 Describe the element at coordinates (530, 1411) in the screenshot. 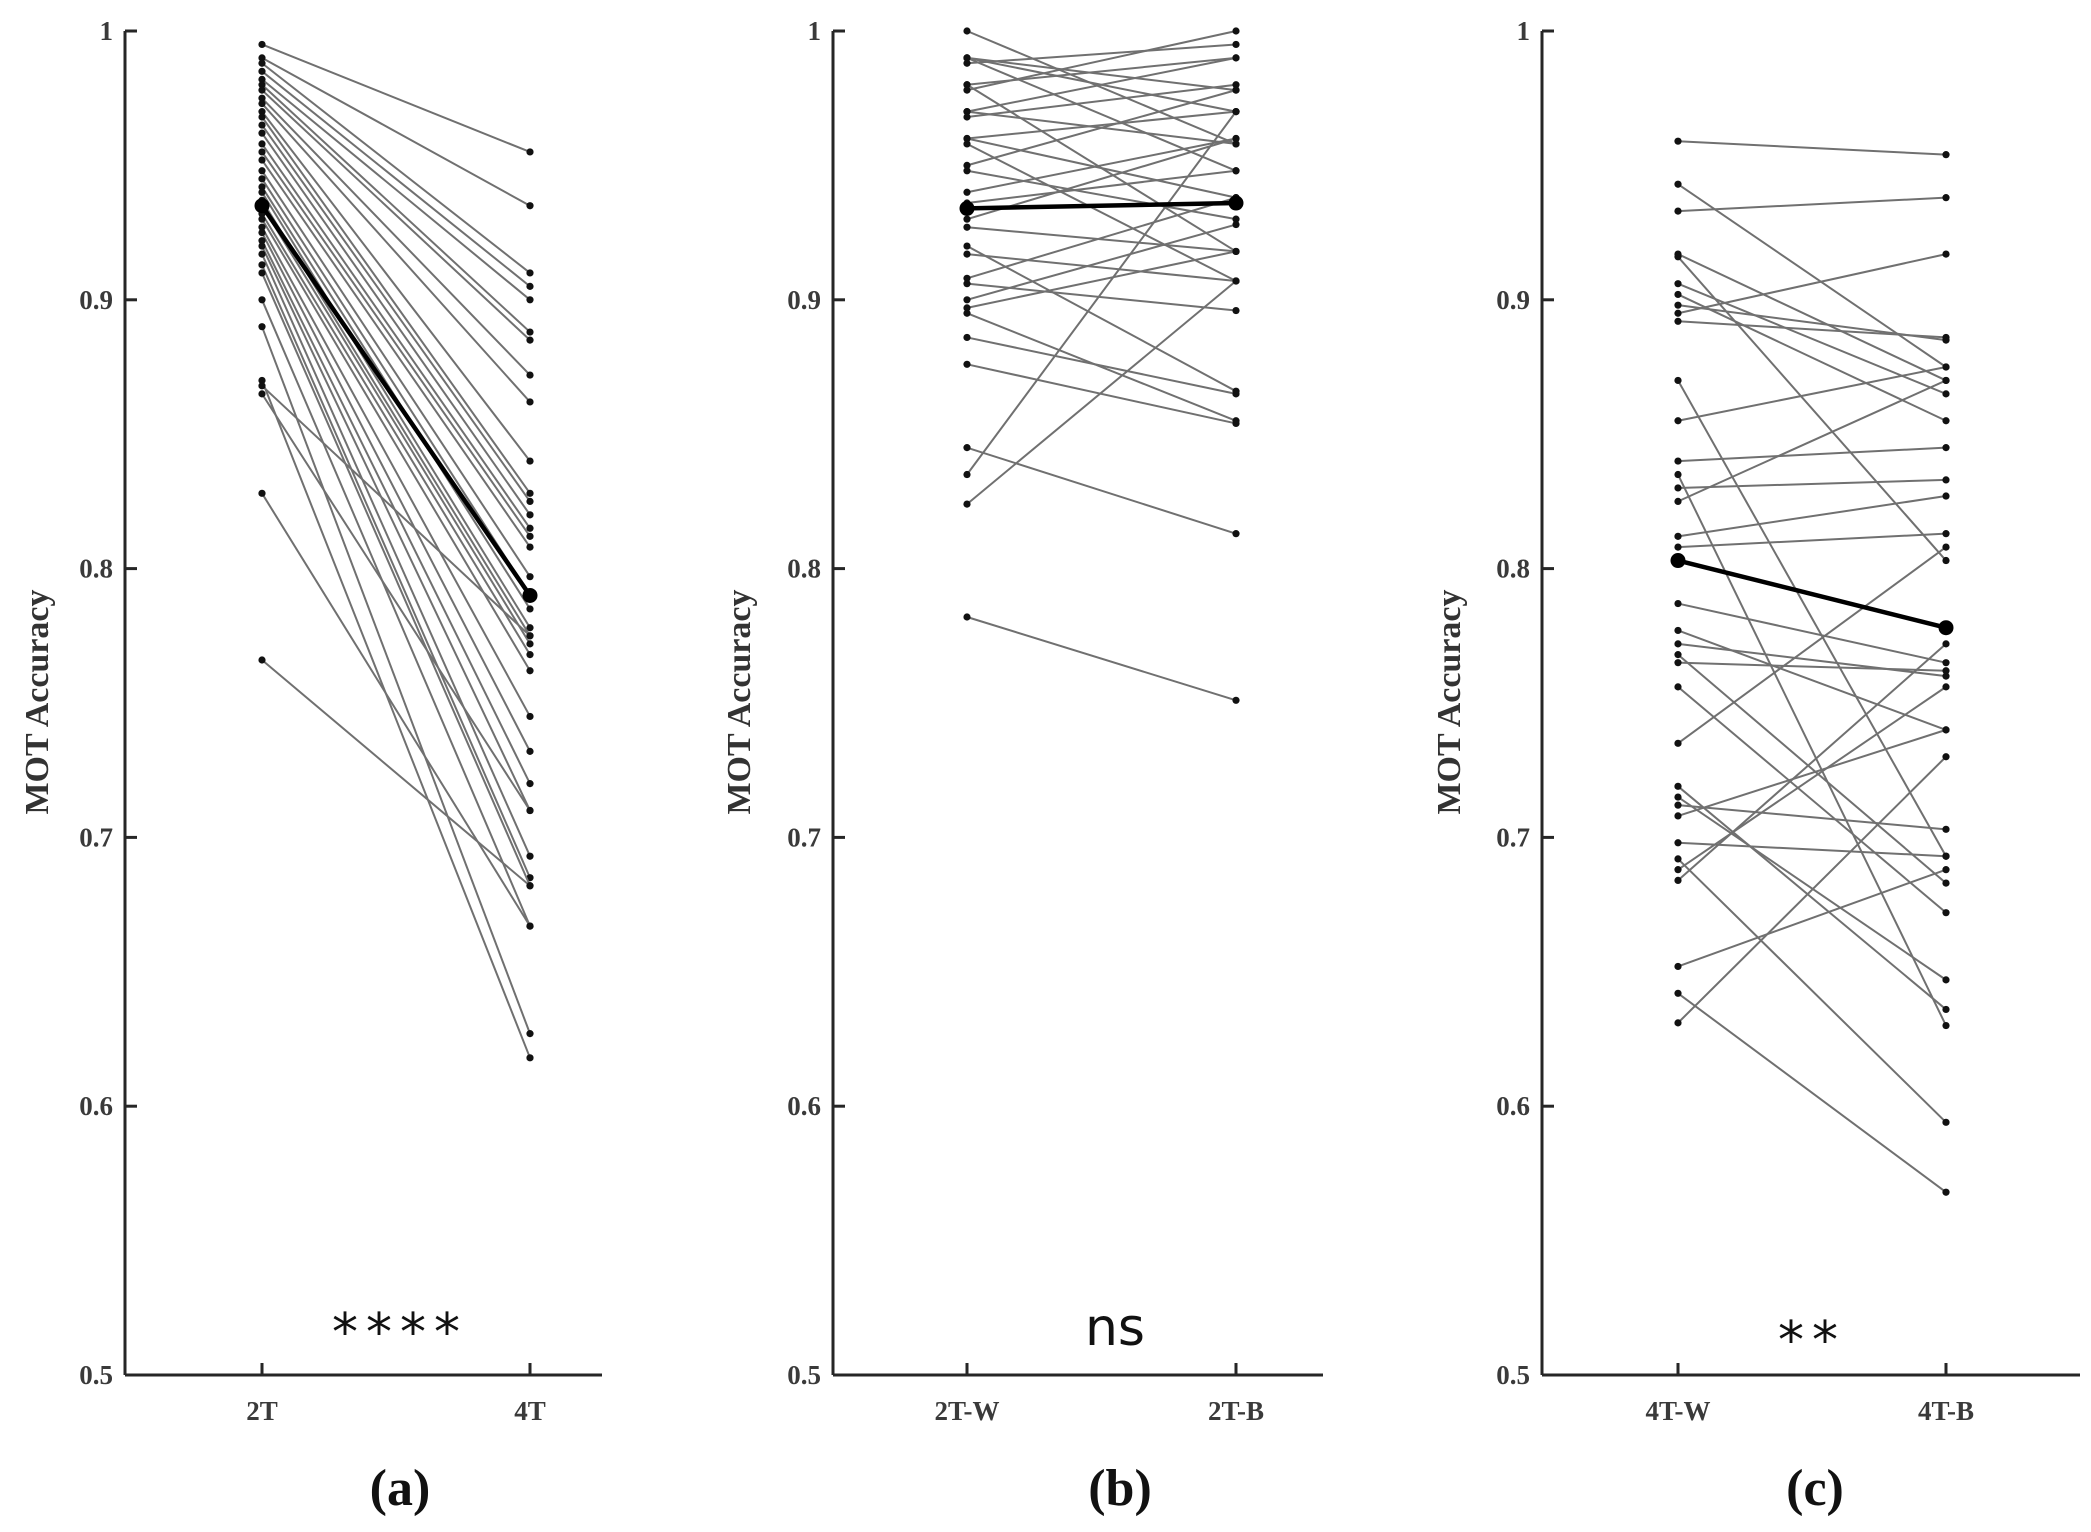

I see `x-tick-label: 4T` at that location.